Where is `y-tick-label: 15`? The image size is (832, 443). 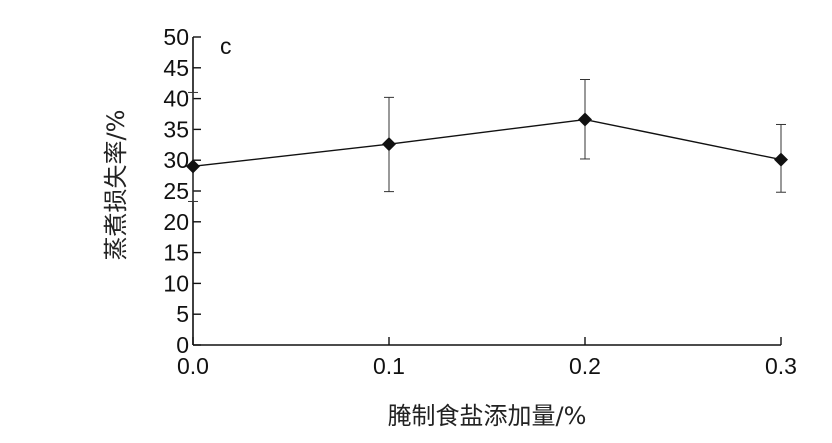
y-tick-label: 15 is located at coordinates (176, 253).